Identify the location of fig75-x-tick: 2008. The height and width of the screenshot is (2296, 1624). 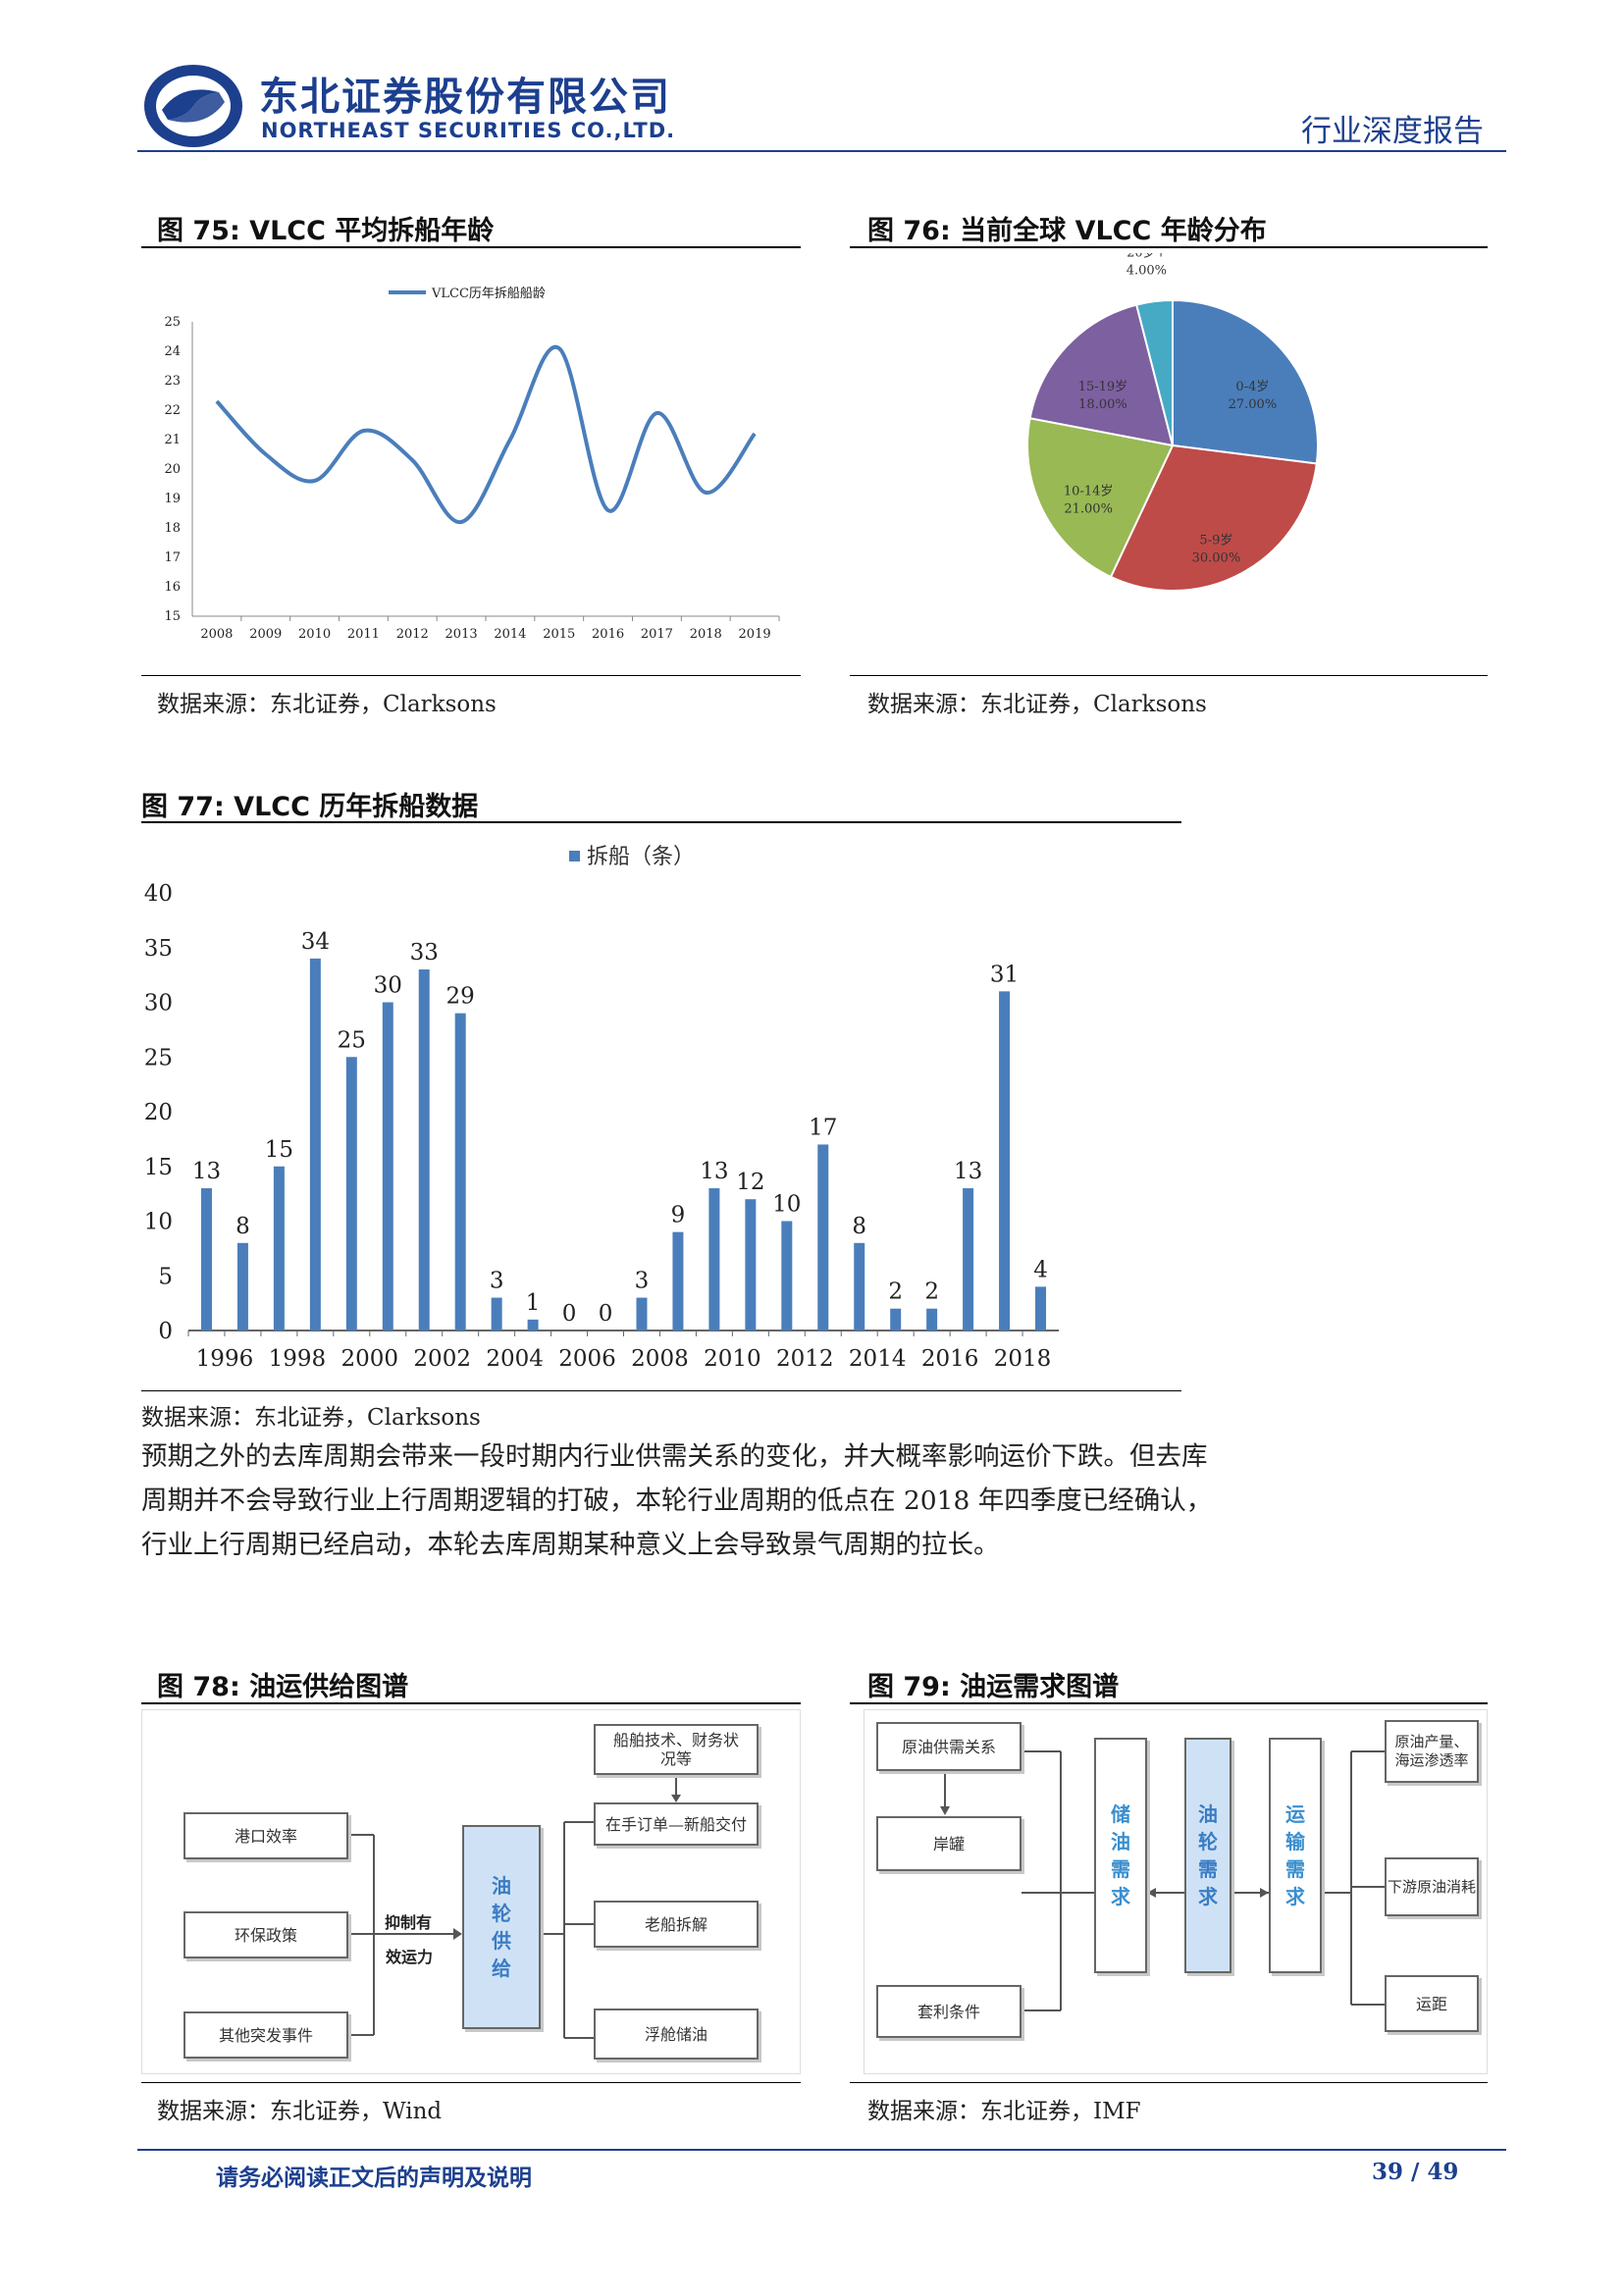
(216, 634).